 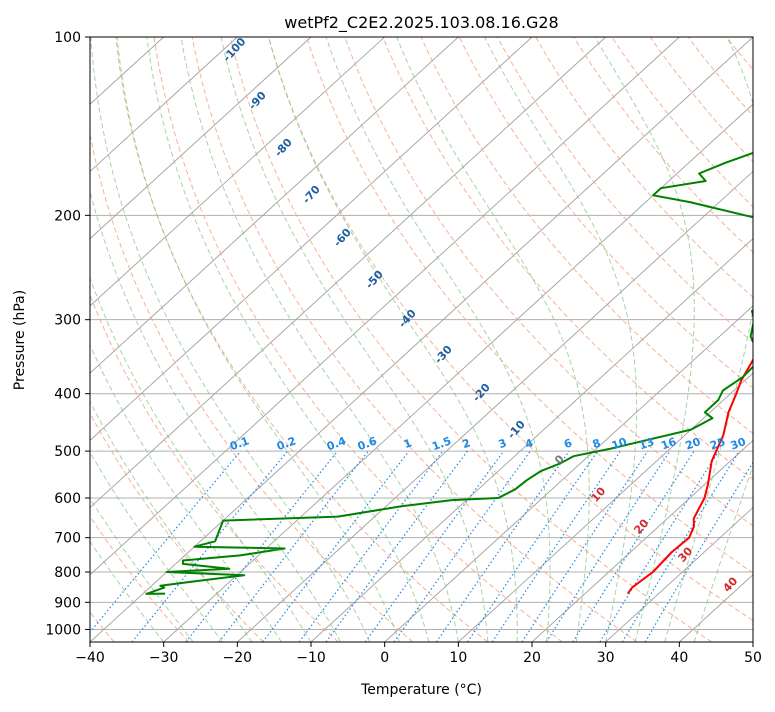 I want to click on y-tick-label: 300, so click(x=67, y=321).